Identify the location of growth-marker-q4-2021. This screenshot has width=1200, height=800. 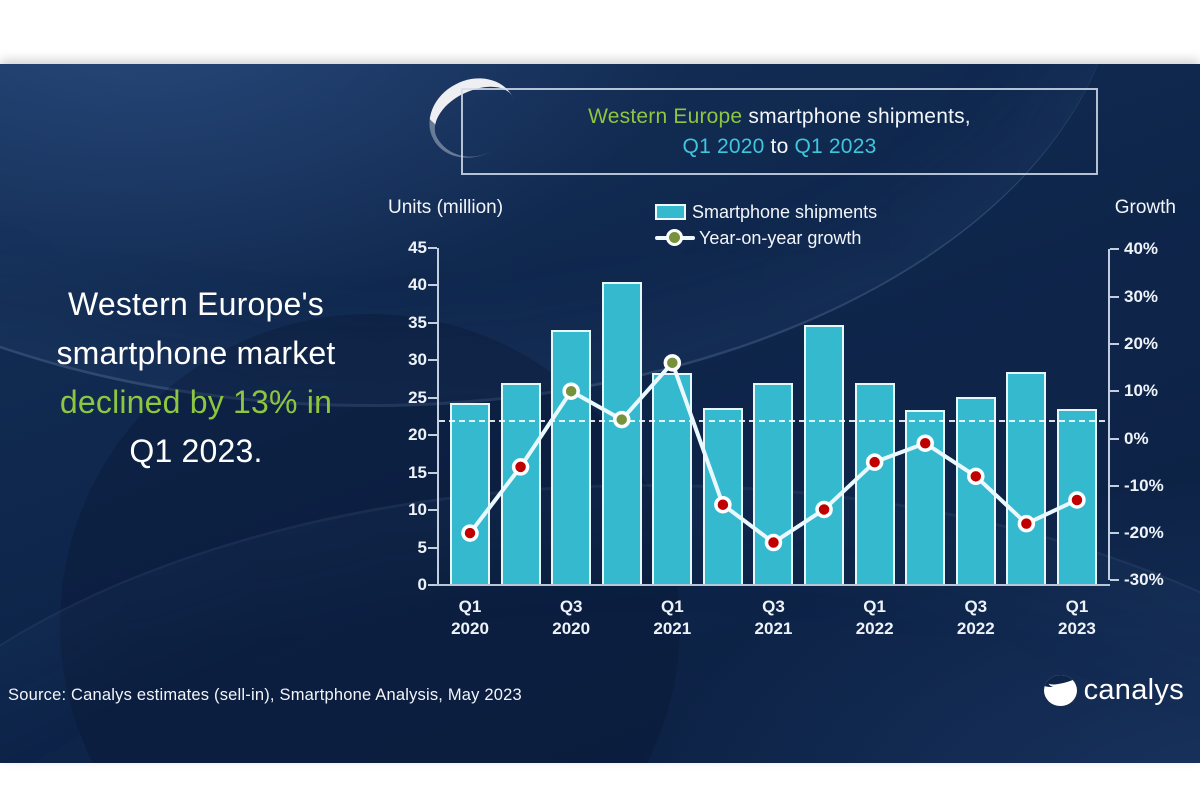
(824, 509).